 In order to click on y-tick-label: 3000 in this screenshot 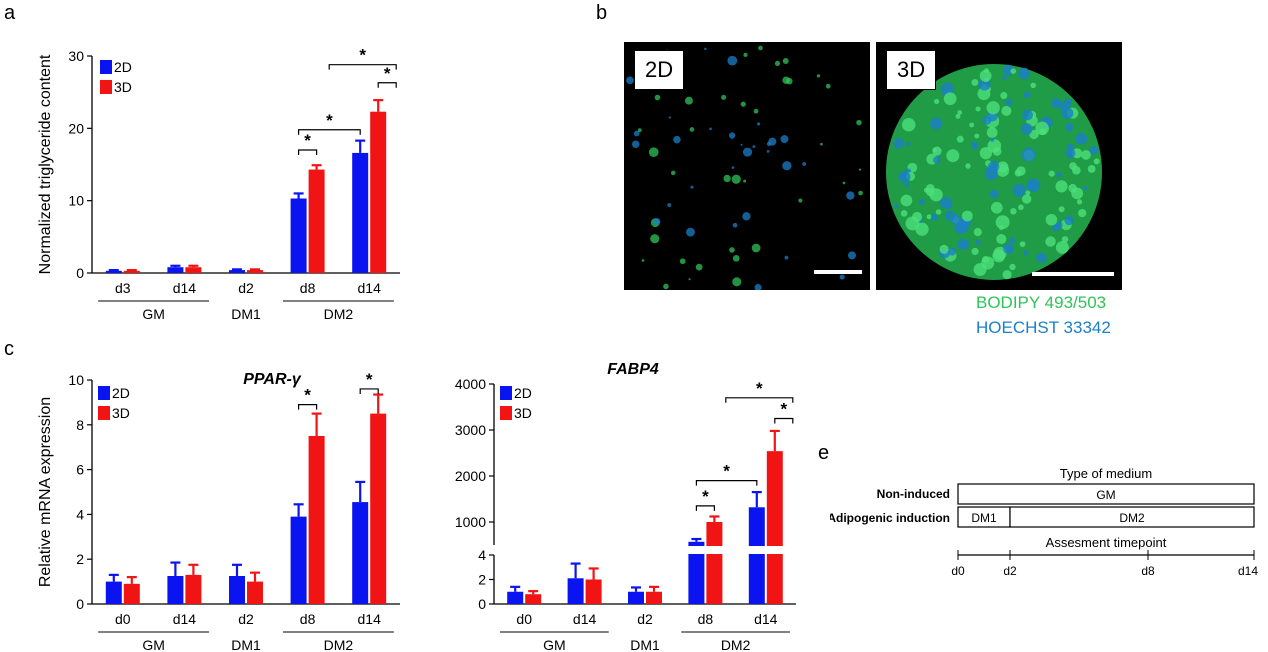, I will do `click(470, 430)`.